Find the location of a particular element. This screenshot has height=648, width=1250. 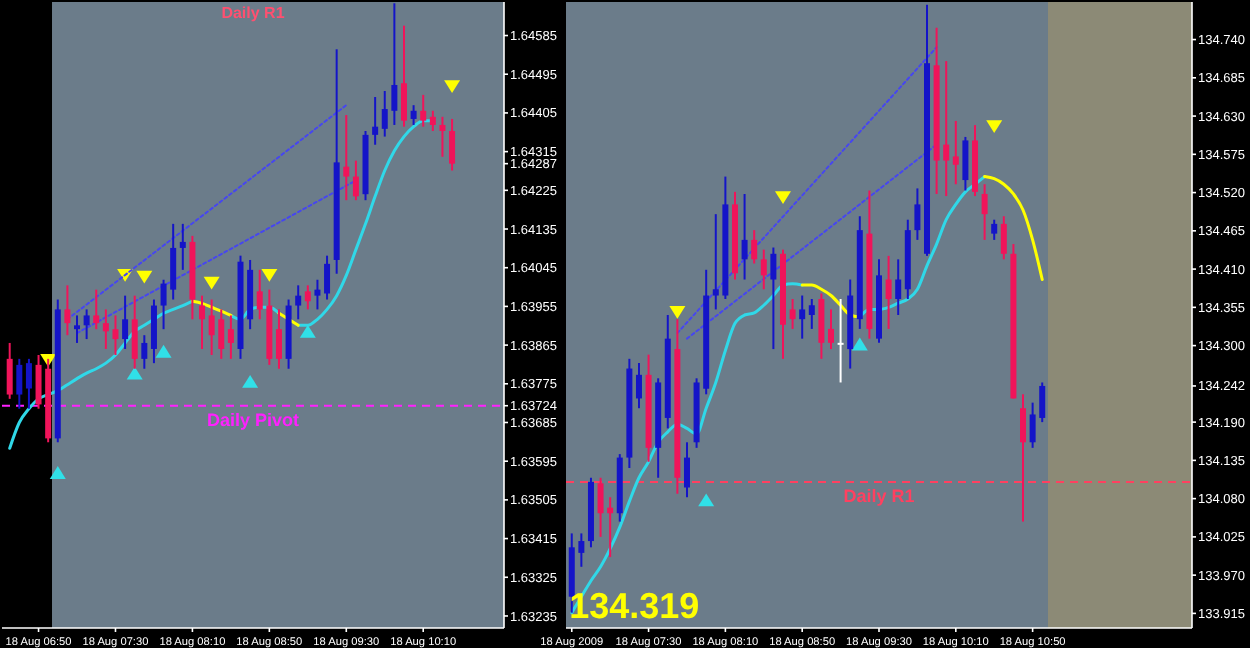

annotation: 134.319 is located at coordinates (634, 606).